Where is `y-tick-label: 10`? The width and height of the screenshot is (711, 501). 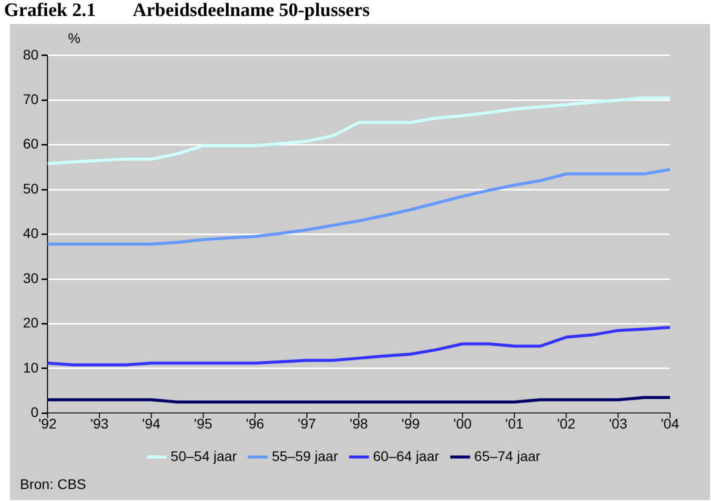
y-tick-label: 10 is located at coordinates (30, 367).